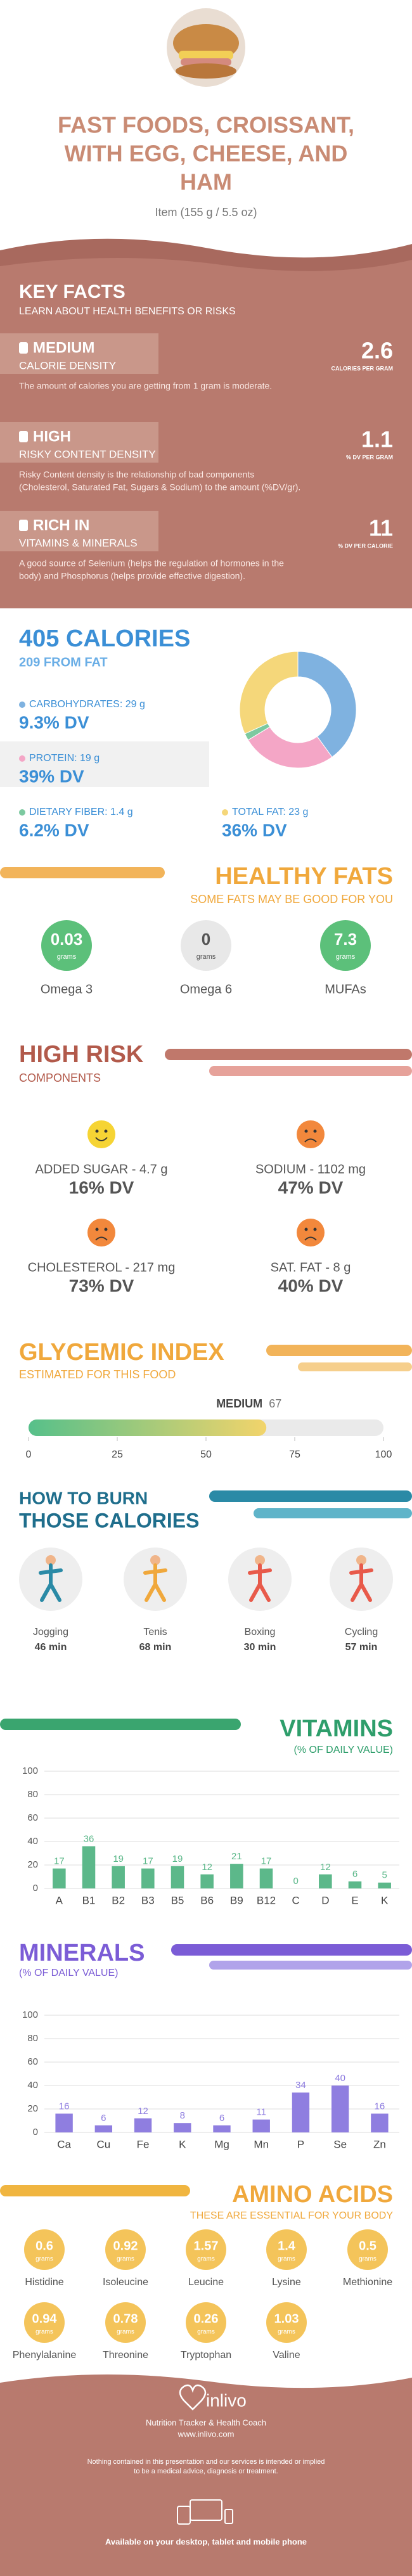  What do you see at coordinates (311, 1267) in the screenshot?
I see `risk-label: SAT. FAT - 8 g` at bounding box center [311, 1267].